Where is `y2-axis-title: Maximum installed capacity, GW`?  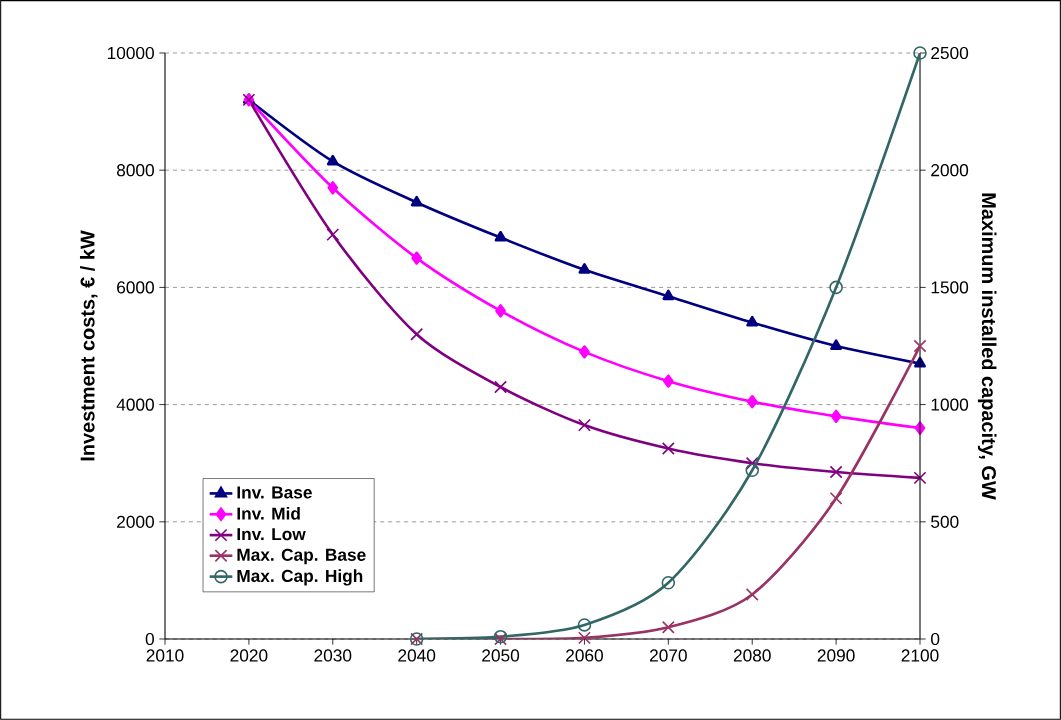 y2-axis-title: Maximum installed capacity, GW is located at coordinates (987, 346).